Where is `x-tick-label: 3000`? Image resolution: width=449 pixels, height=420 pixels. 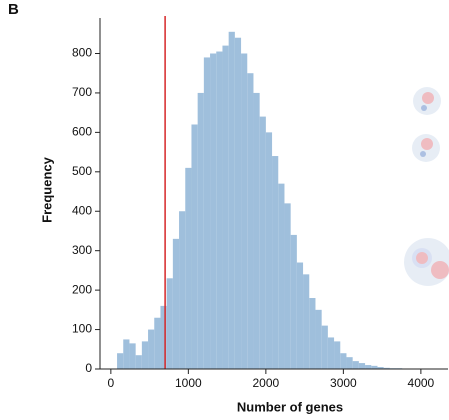 x-tick-label: 3000 is located at coordinates (343, 383).